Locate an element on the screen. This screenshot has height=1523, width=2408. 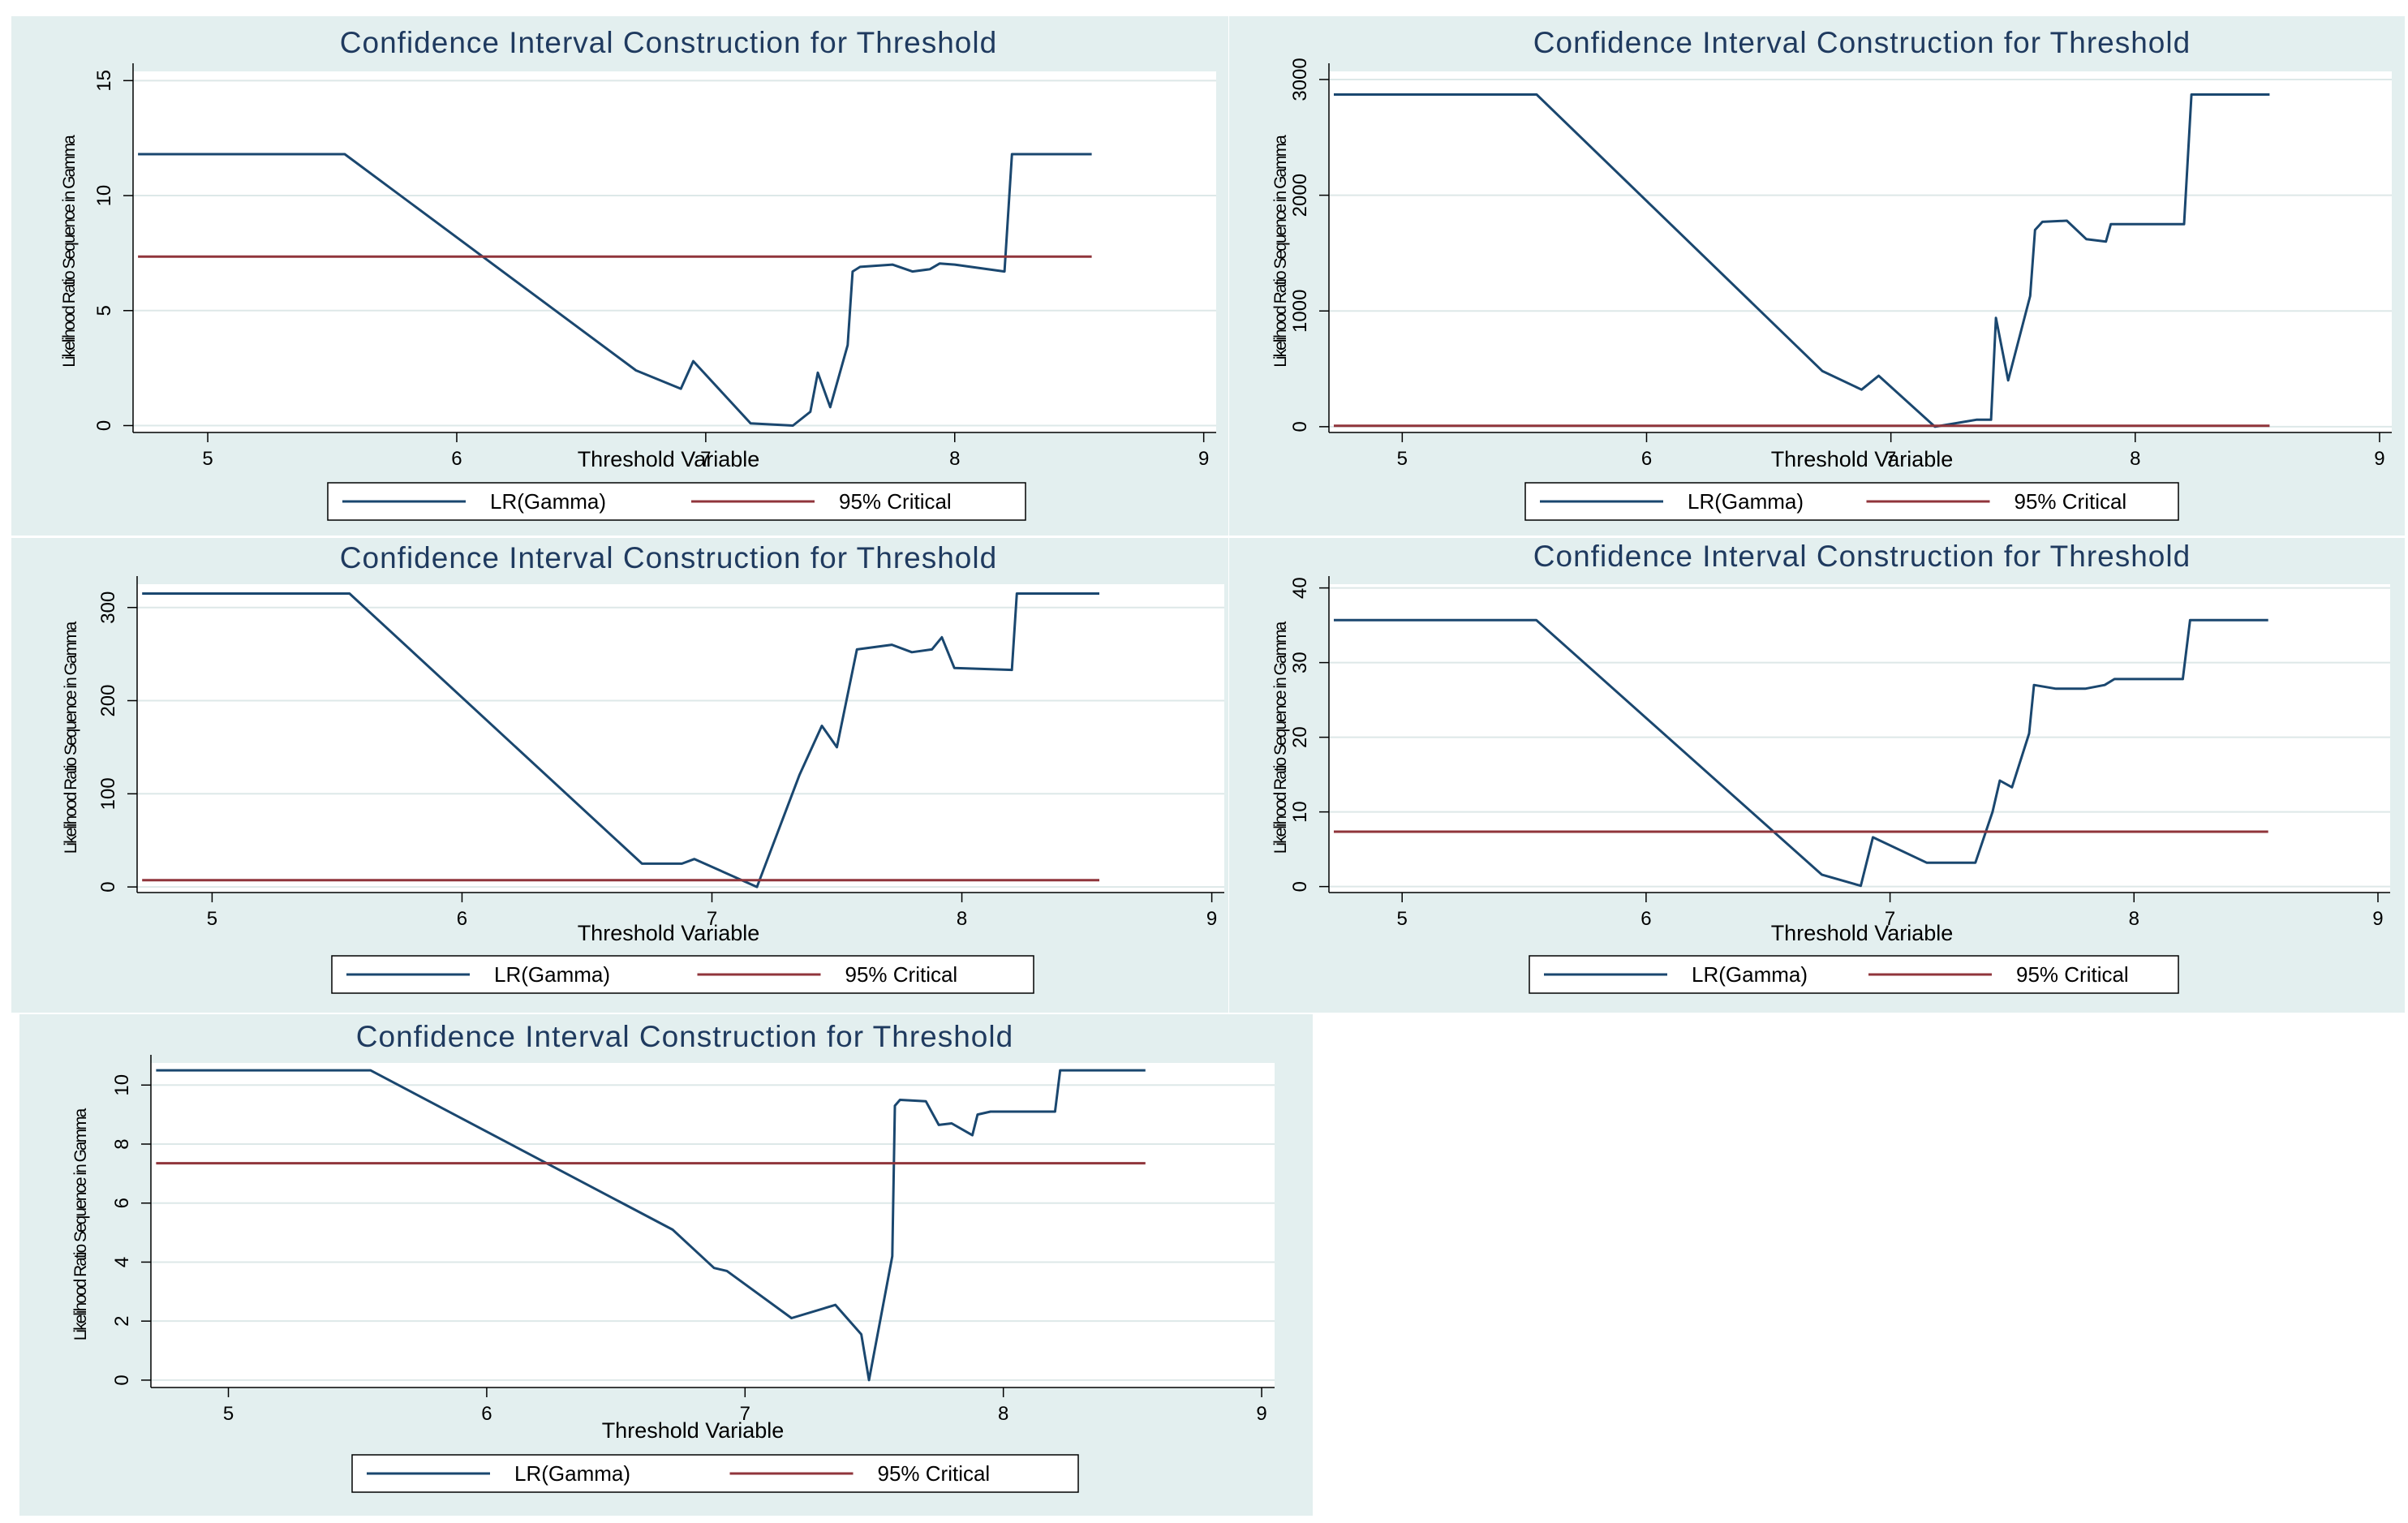
y-tick-label: 8 is located at coordinates (122, 1143).